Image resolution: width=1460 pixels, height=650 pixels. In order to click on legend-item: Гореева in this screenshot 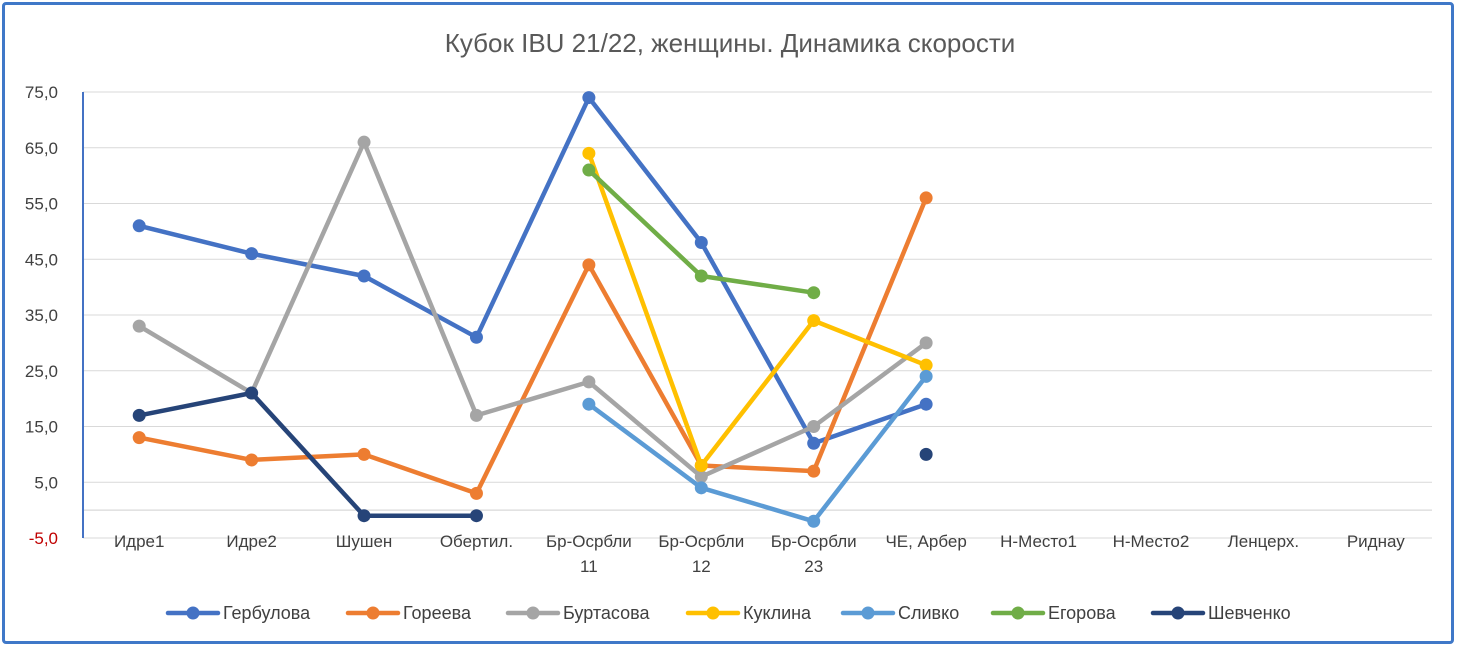, I will do `click(408, 613)`.